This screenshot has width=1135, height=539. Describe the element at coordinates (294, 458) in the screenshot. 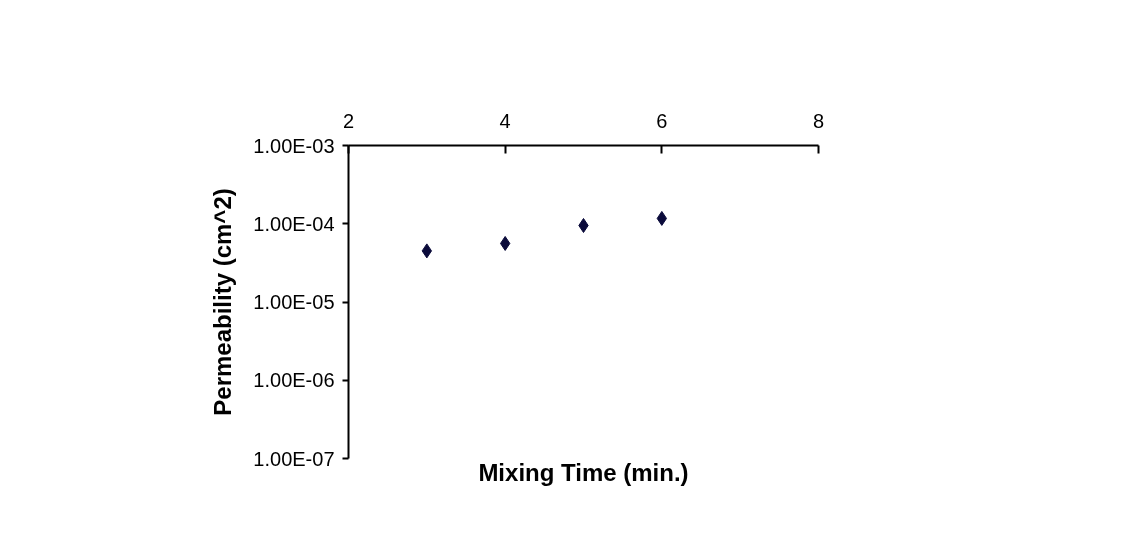

I see `y-tick-label: 1.00E-07` at that location.